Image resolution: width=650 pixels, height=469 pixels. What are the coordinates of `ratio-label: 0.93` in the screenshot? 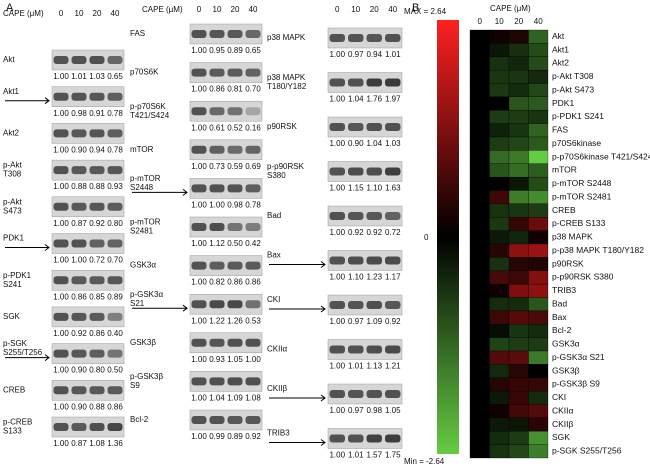 It's located at (115, 186).